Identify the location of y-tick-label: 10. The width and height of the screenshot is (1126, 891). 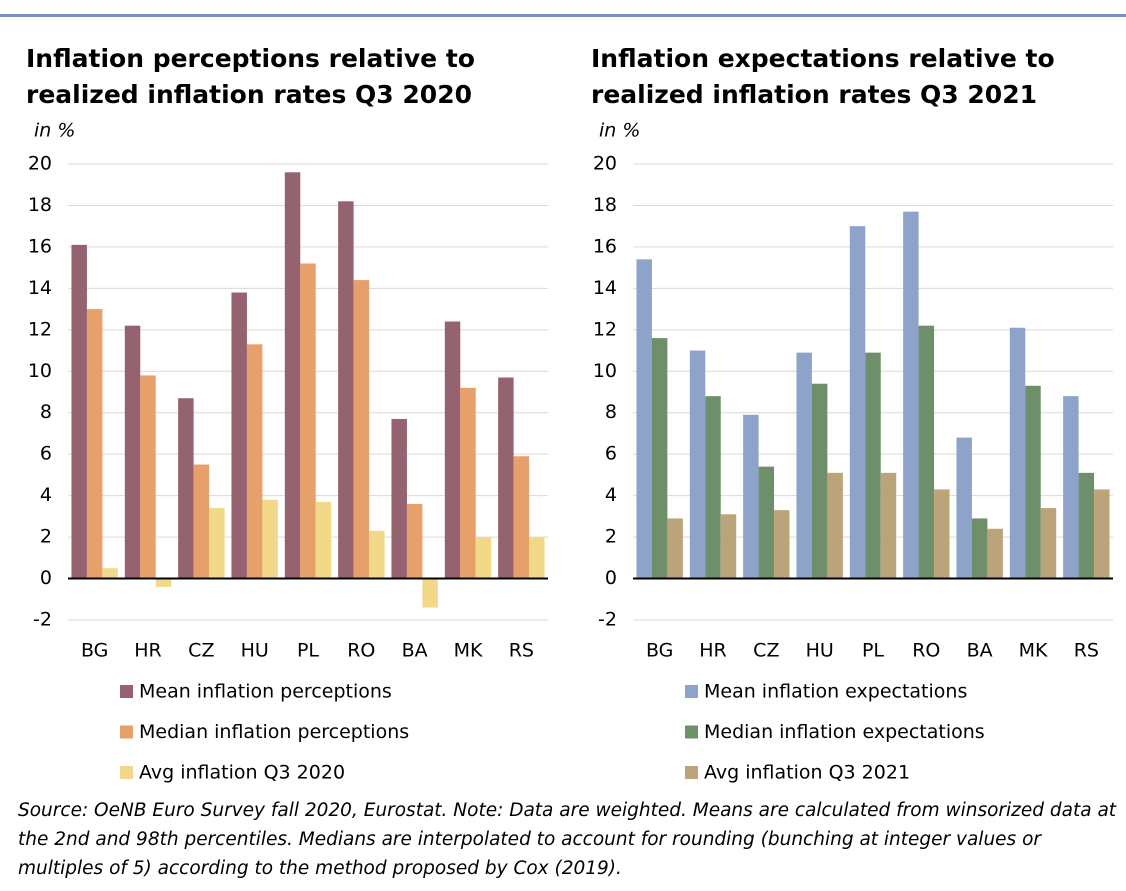
(40, 371).